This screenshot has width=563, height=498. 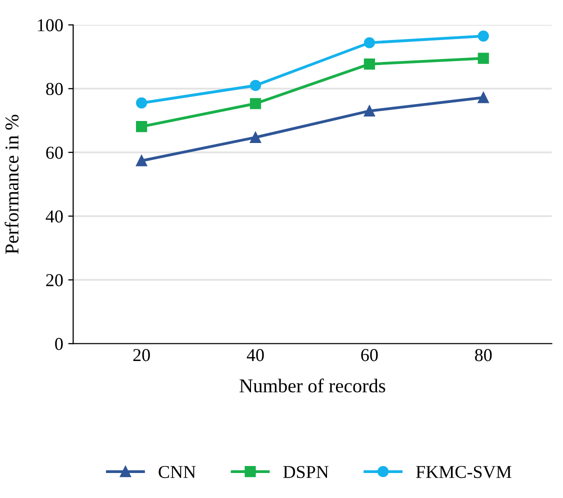 I want to click on y-tick-label: 100, so click(x=50, y=25).